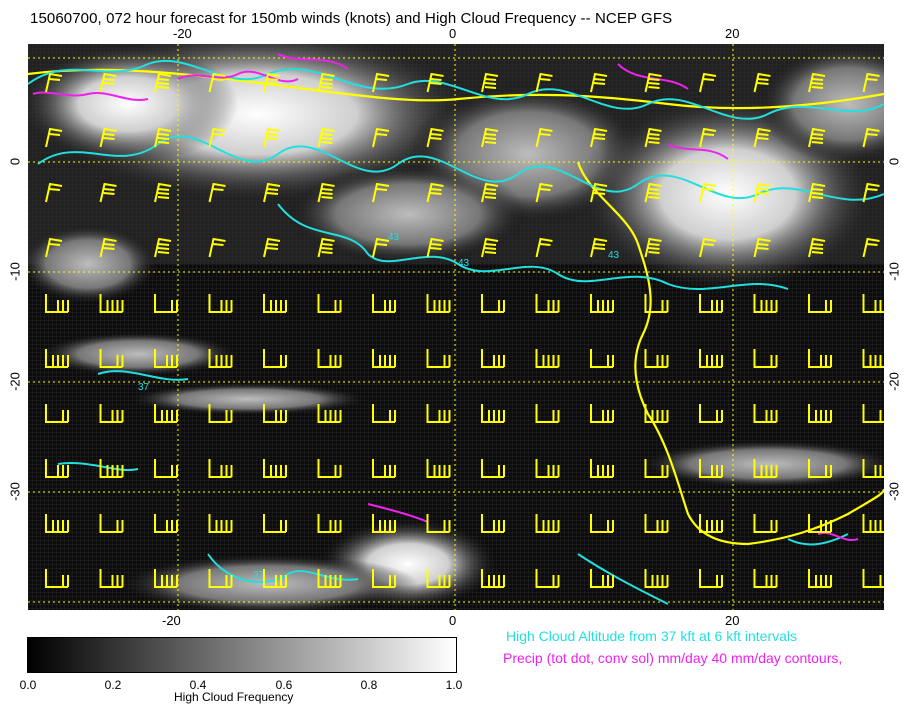  What do you see at coordinates (732, 620) in the screenshot?
I see `bottom-tick-label: 20` at bounding box center [732, 620].